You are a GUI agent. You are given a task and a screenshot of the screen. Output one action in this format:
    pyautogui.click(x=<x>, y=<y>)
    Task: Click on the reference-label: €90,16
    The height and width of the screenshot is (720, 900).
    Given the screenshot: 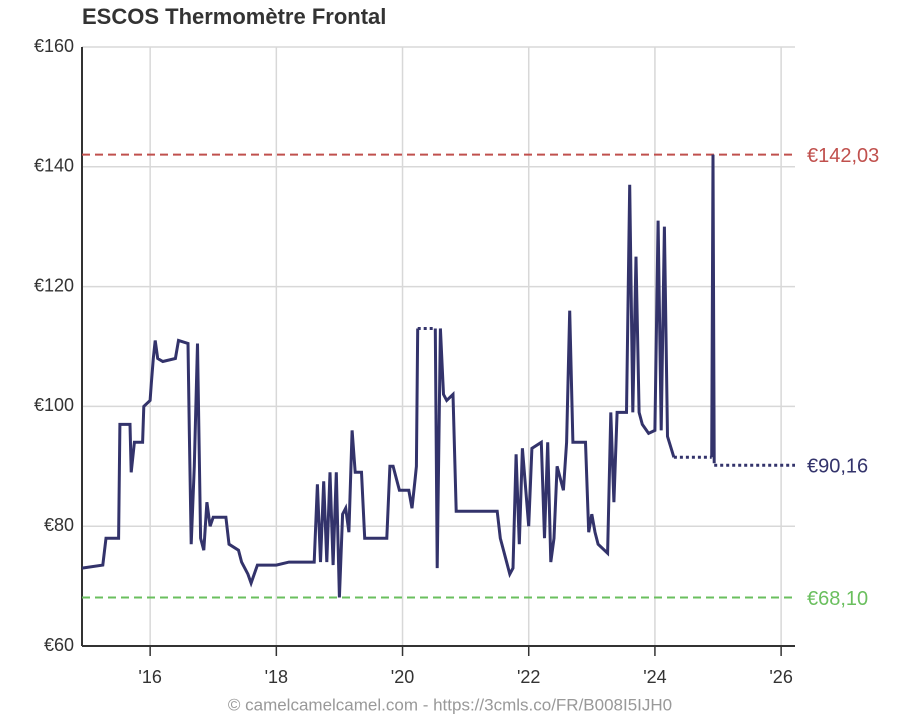 What is the action you would take?
    pyautogui.click(x=837, y=467)
    